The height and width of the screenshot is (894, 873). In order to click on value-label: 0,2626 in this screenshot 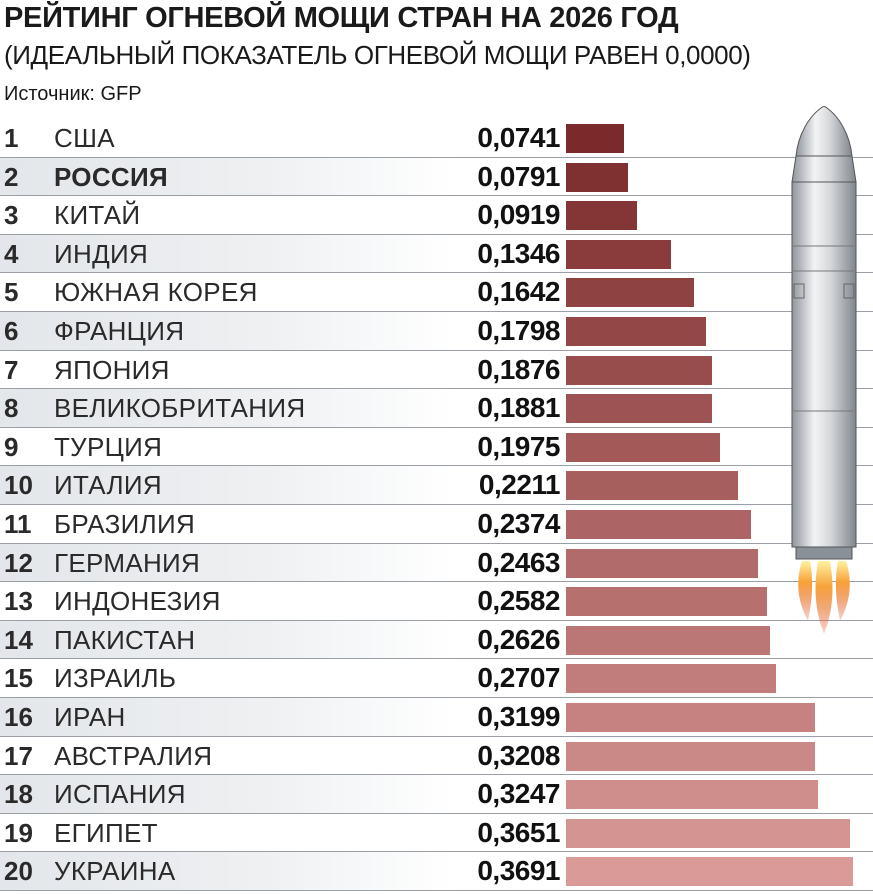, I will do `click(518, 639)`.